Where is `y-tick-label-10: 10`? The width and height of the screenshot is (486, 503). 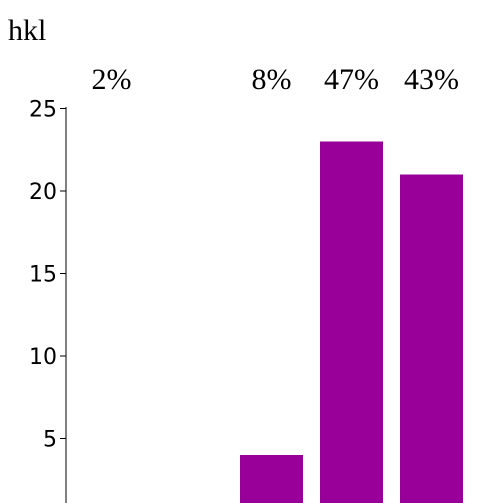
y-tick-label-10: 10 is located at coordinates (43, 357).